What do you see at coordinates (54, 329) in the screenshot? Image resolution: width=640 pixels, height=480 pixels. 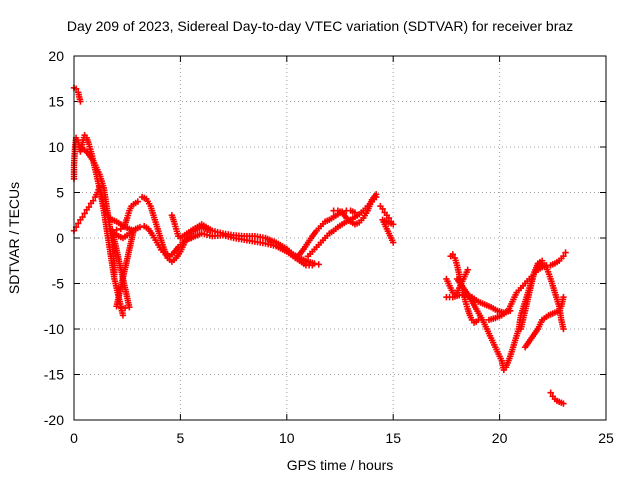 I see `y-tick-label: -10` at bounding box center [54, 329].